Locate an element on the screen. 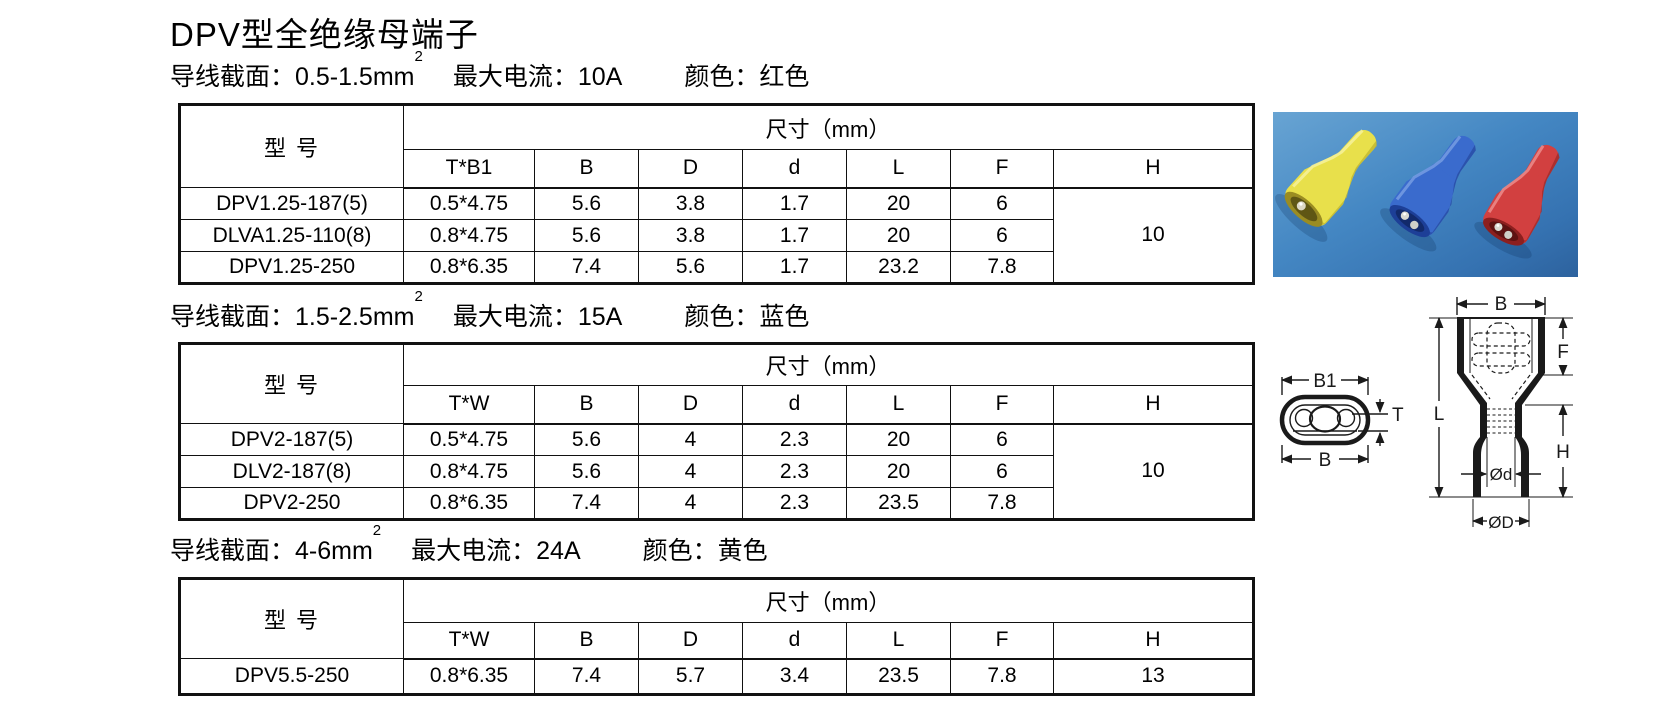 The height and width of the screenshot is (720, 1654). dim-label-b1: B1 is located at coordinates (1324, 381).